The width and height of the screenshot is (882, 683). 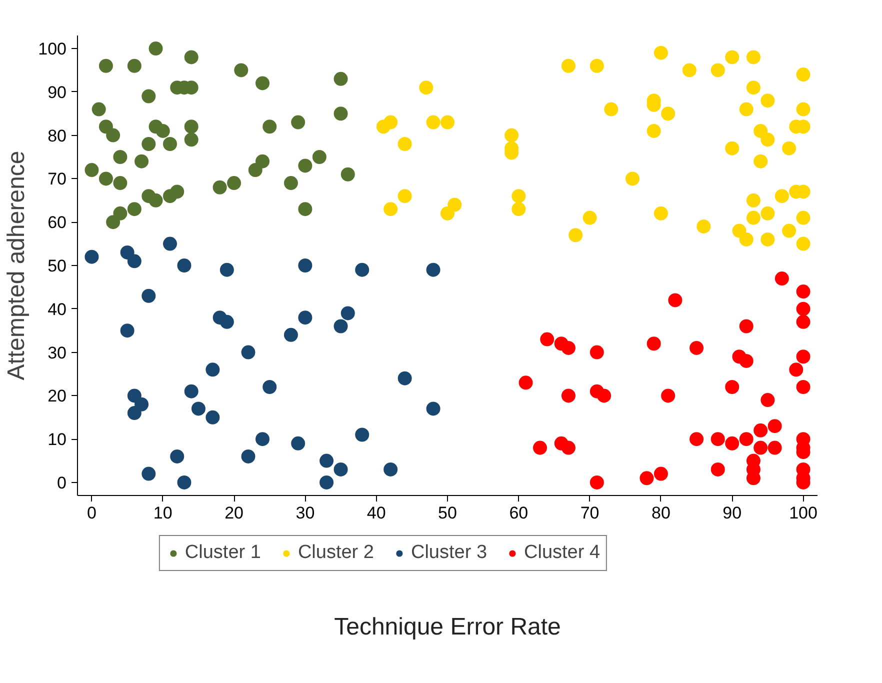 I want to click on x-axis-title: Technique Error Rate, so click(x=447, y=626).